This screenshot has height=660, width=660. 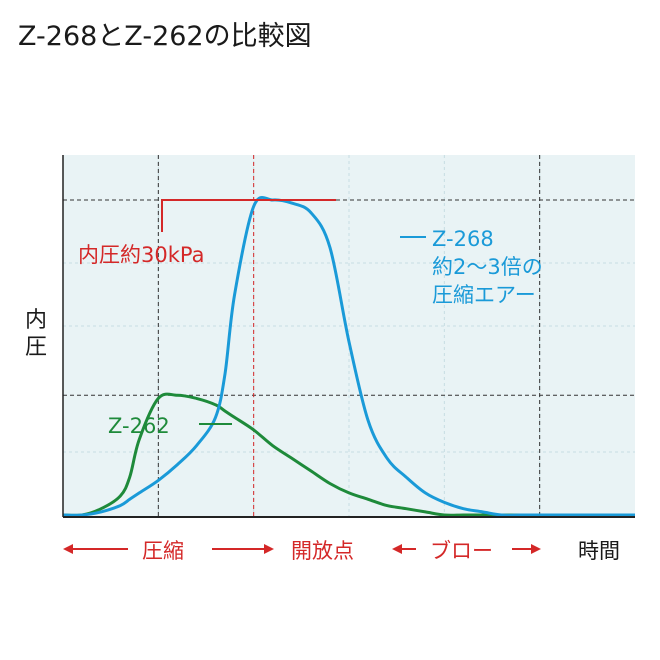 What do you see at coordinates (322, 551) in the screenshot?
I see `phase-label-release: 開放点` at bounding box center [322, 551].